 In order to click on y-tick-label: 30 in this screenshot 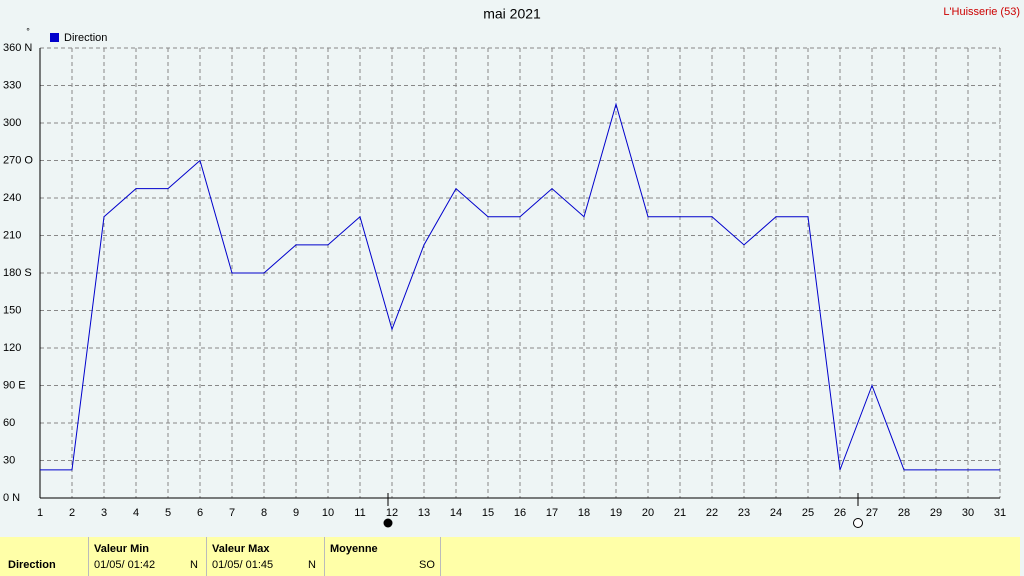, I will do `click(9, 460)`.